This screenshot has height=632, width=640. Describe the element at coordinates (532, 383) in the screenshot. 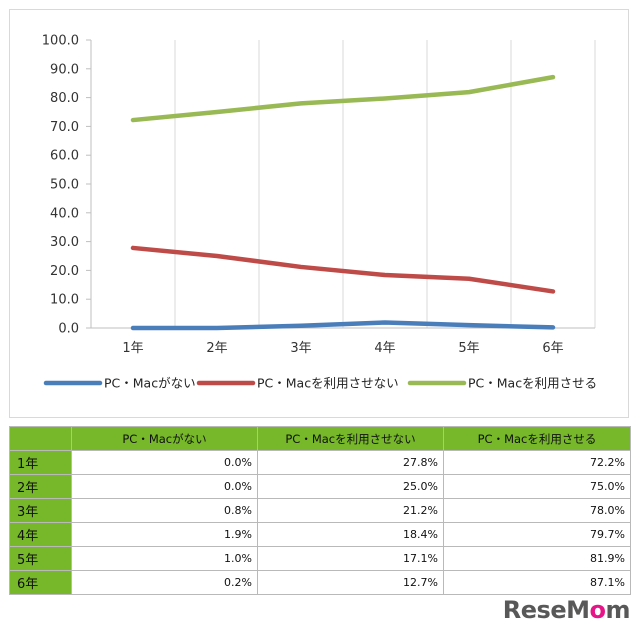

I see `legend-label: PC・Macを利用させる` at that location.